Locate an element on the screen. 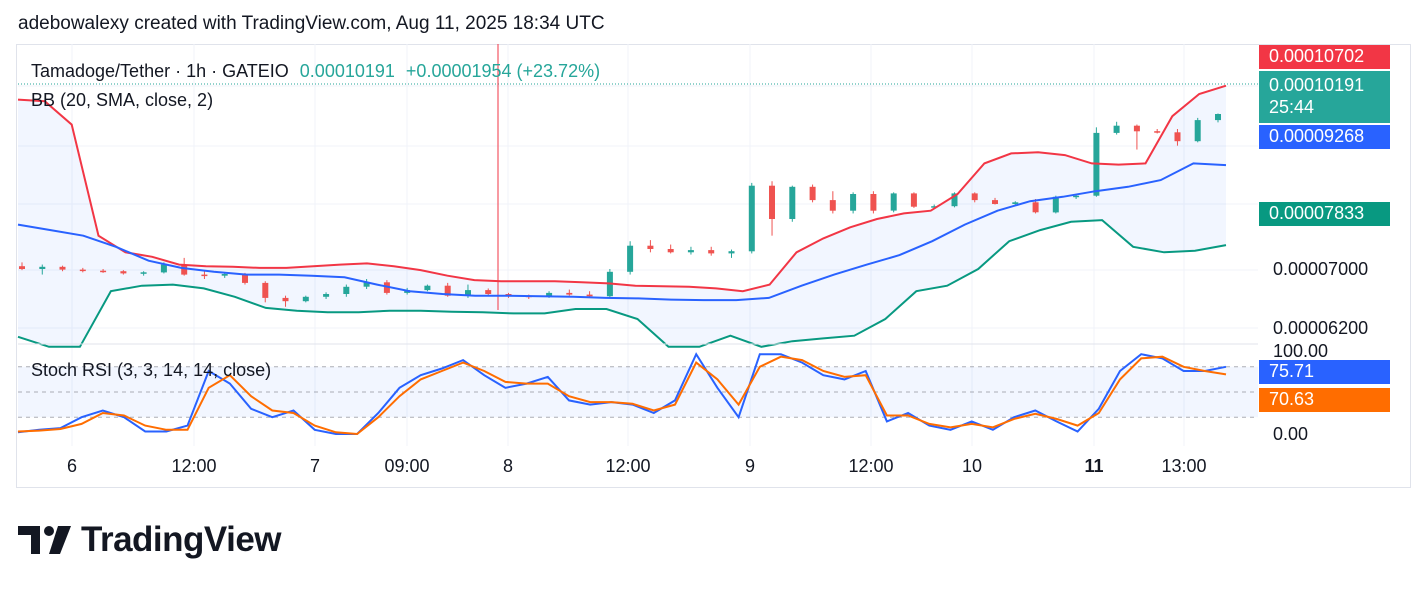 Image resolution: width=1428 pixels, height=591 pixels. time-axis-label: 7 is located at coordinates (315, 466).